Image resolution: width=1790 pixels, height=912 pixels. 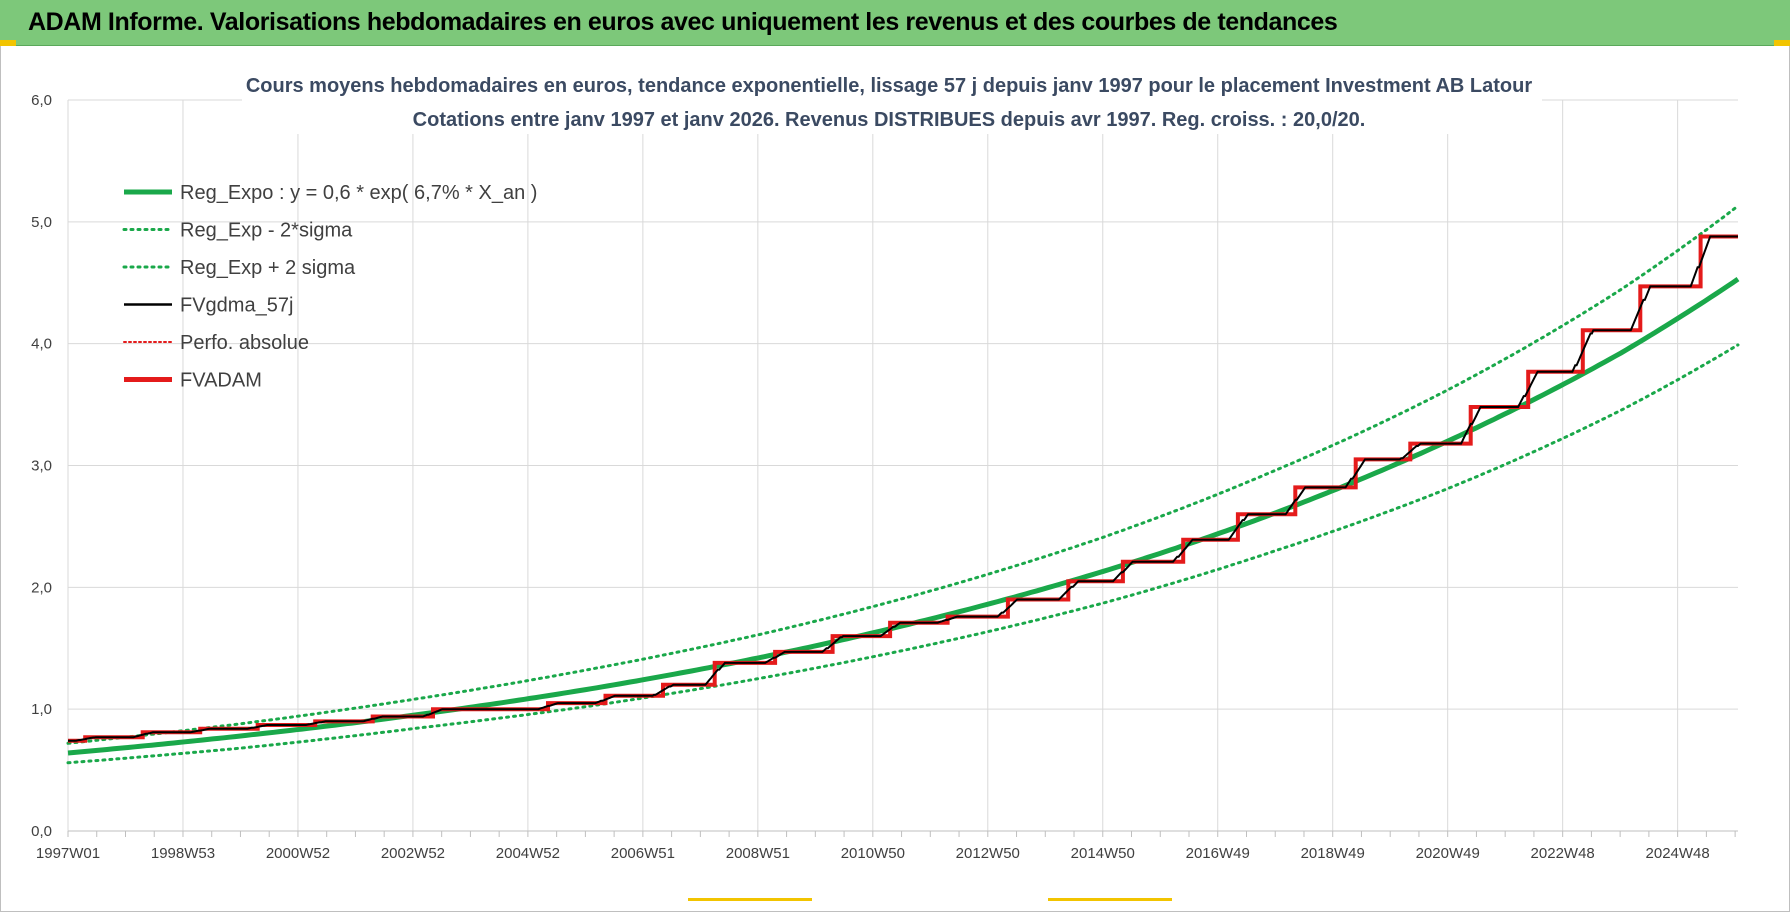 What do you see at coordinates (1782, 43) in the screenshot?
I see `corner-marker-top-right` at bounding box center [1782, 43].